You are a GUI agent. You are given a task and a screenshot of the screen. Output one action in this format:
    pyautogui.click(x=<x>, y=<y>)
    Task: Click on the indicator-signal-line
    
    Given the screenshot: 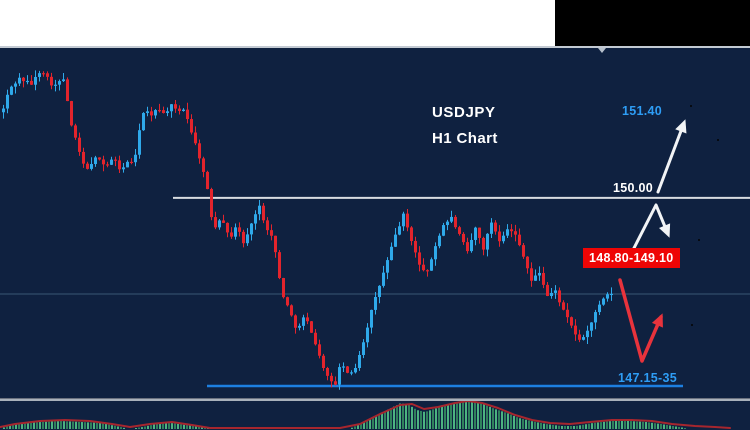 What is the action you would take?
    pyautogui.click(x=365, y=414)
    